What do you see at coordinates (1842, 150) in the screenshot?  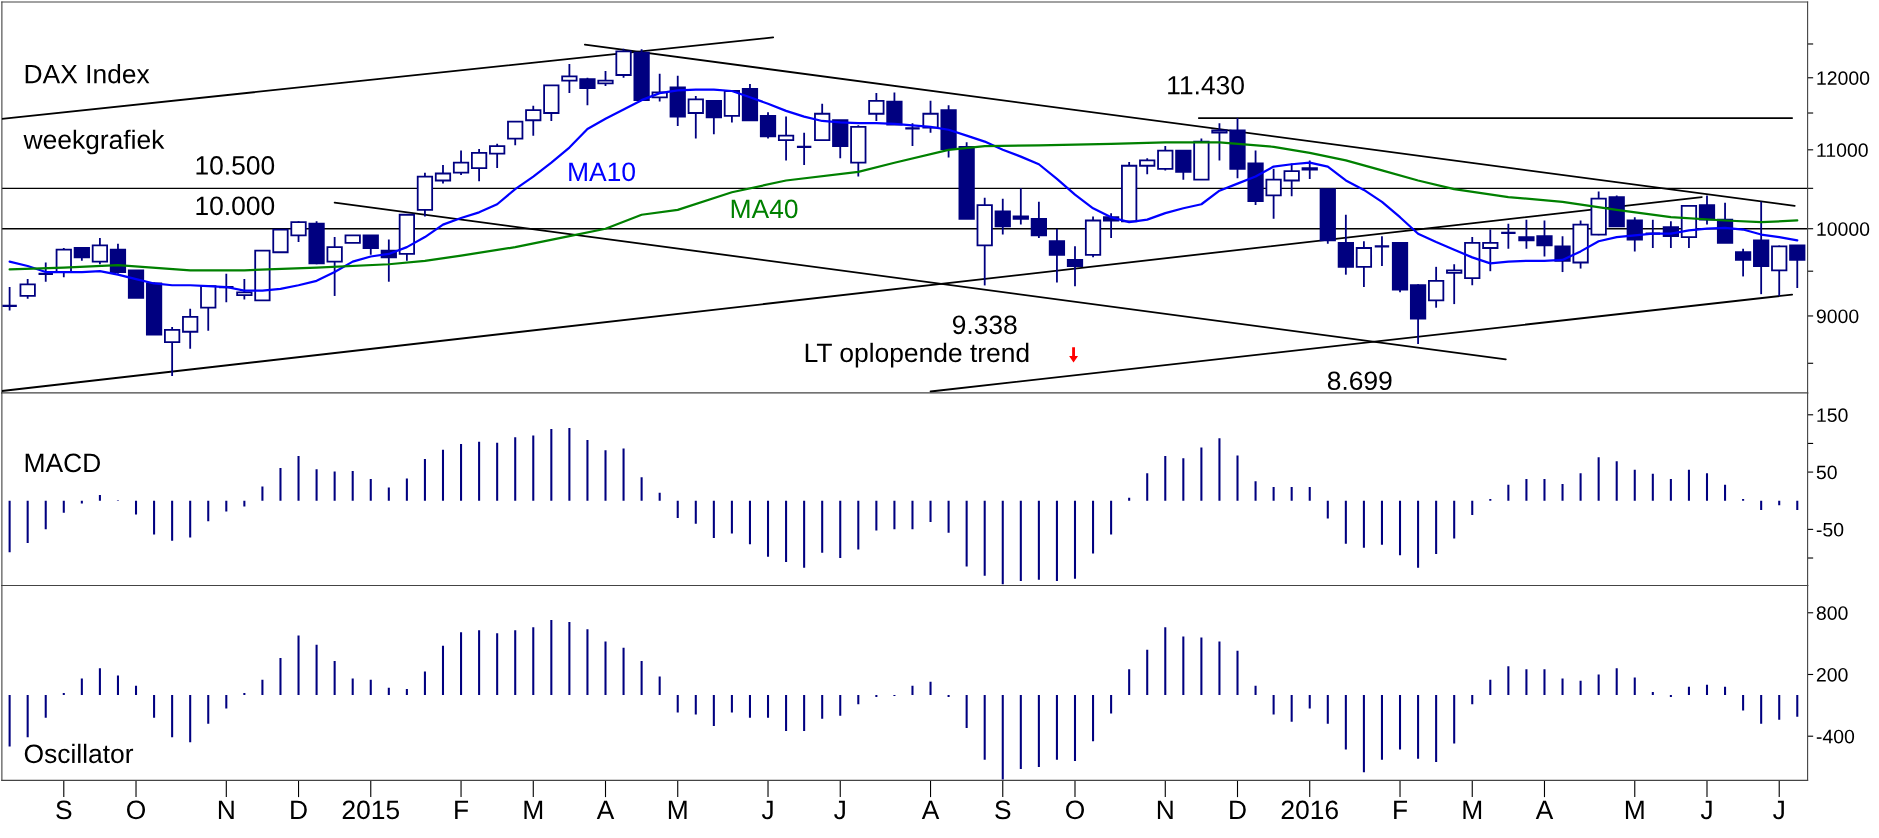 I see `y-tick-label: 11000` at bounding box center [1842, 150].